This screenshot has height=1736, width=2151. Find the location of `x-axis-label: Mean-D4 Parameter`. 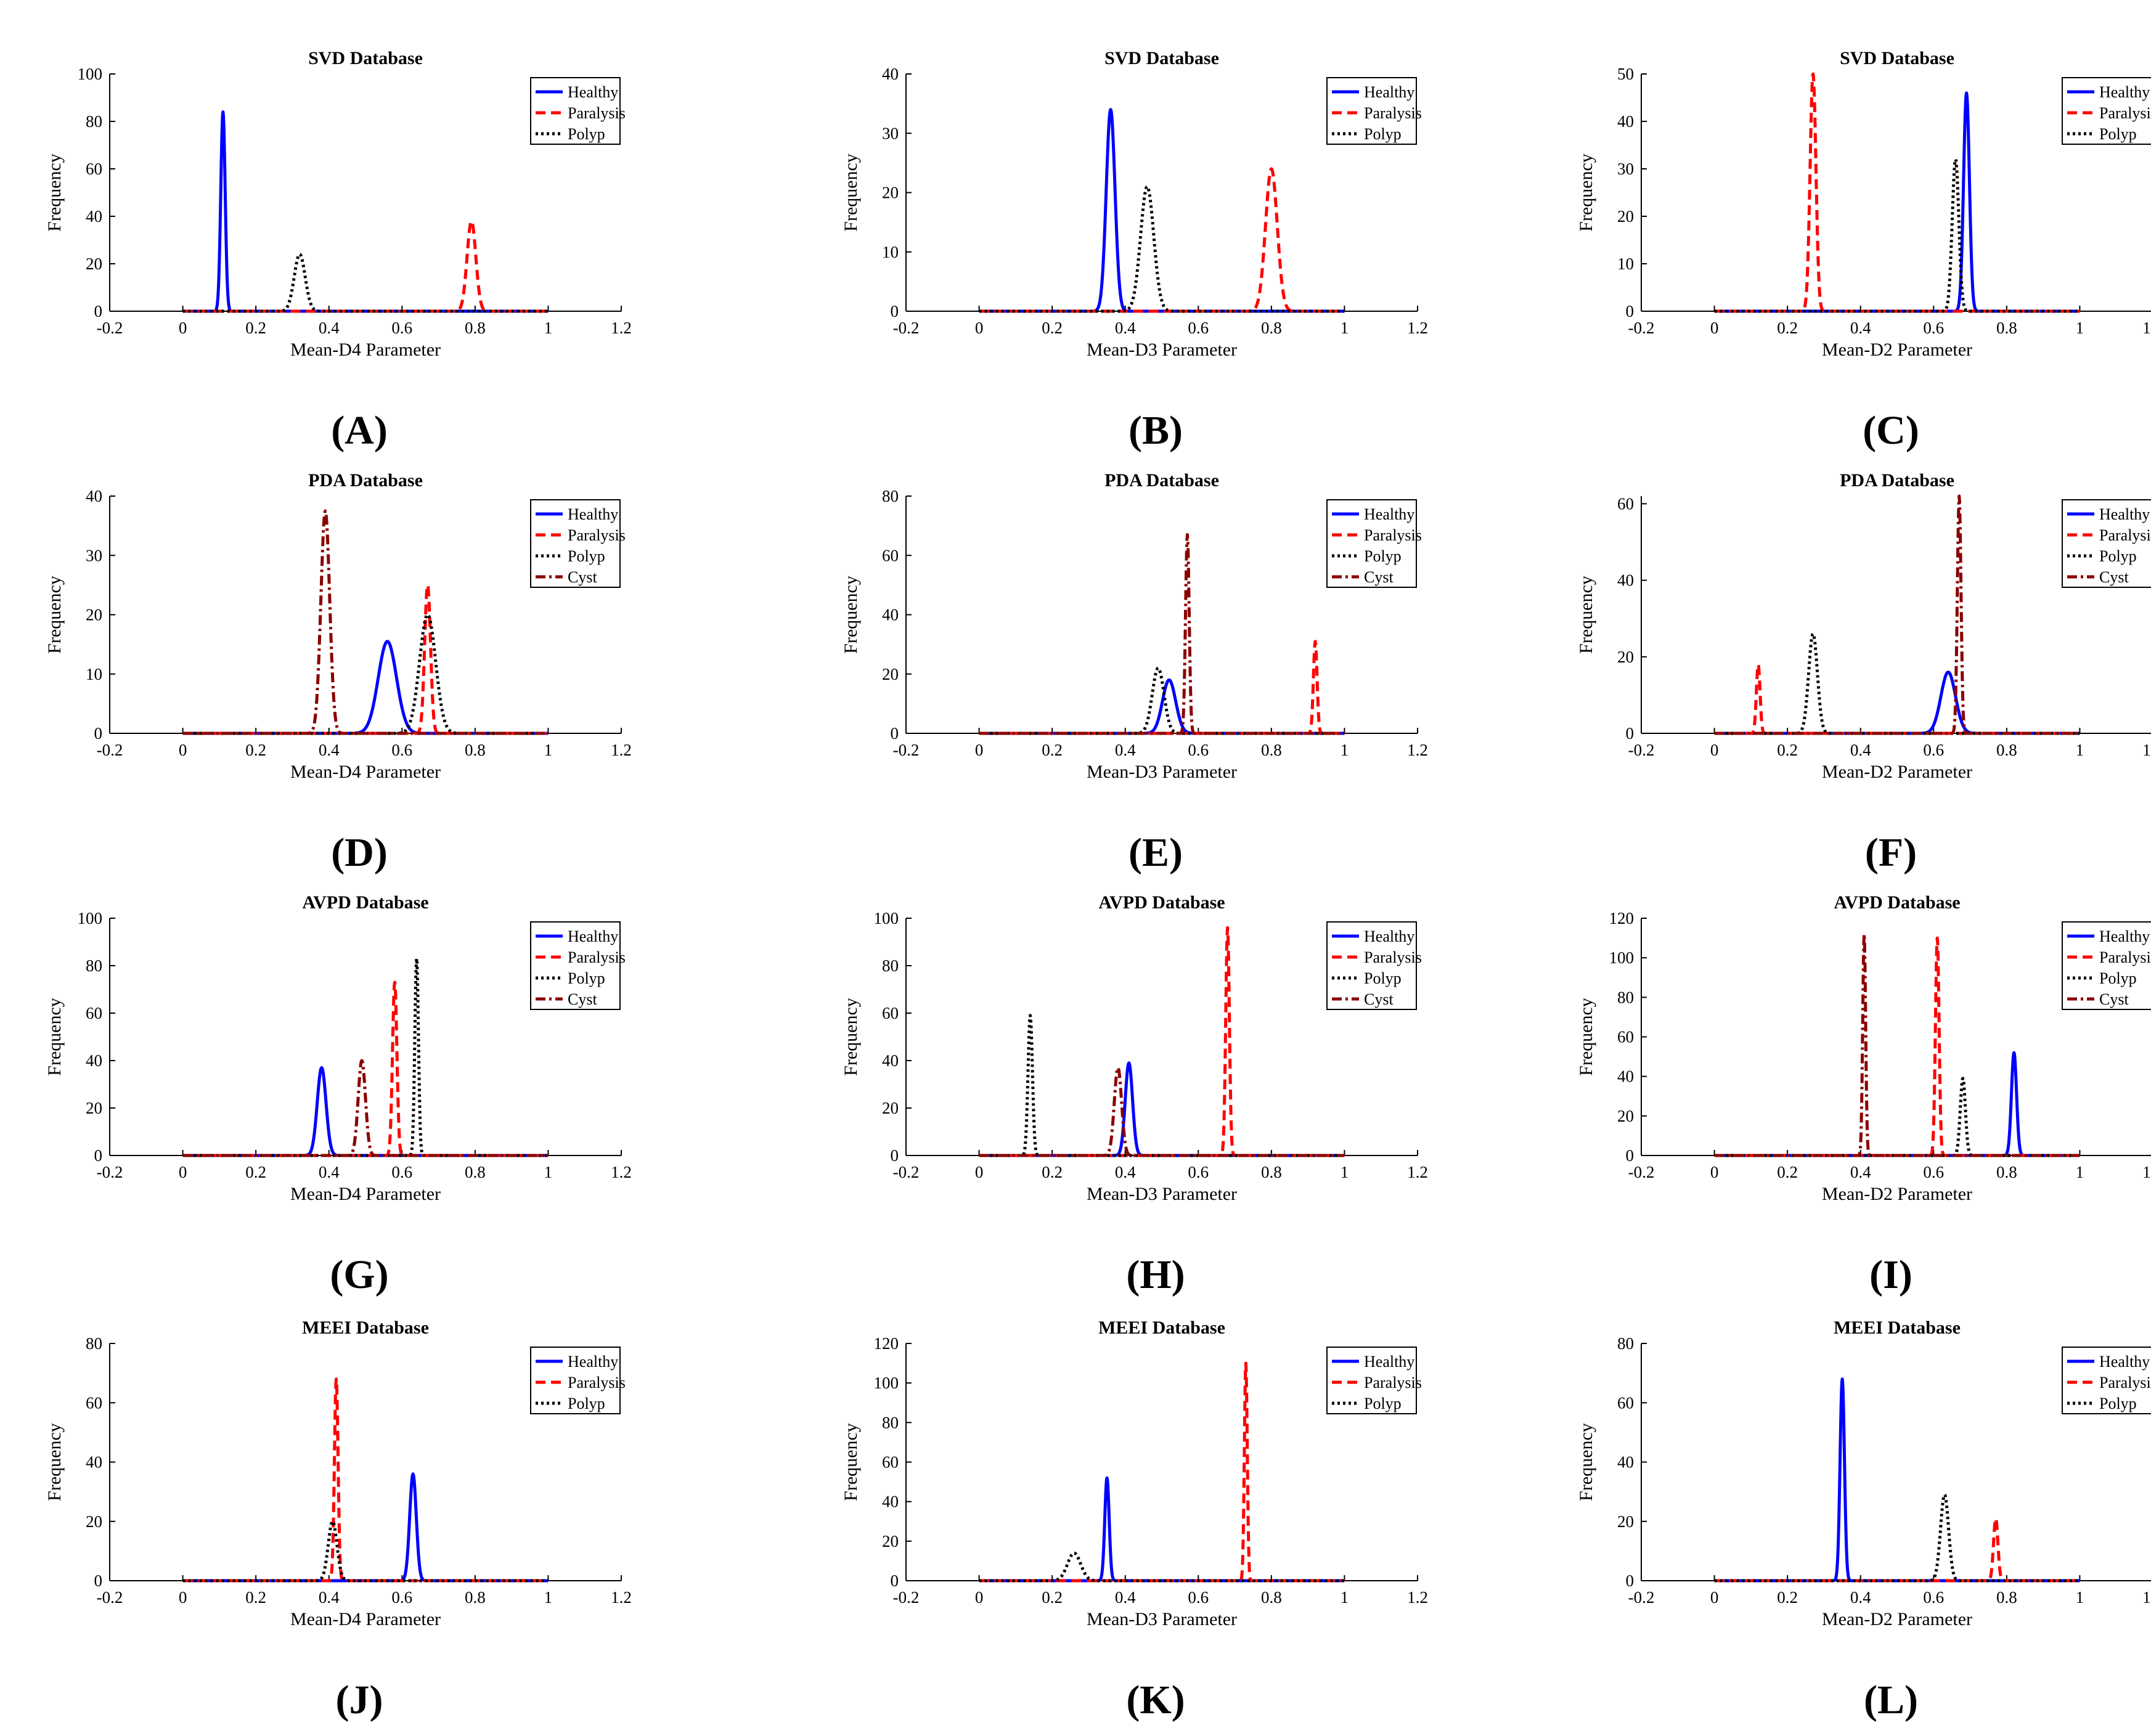

x-axis-label: Mean-D4 Parameter is located at coordinates (366, 772).